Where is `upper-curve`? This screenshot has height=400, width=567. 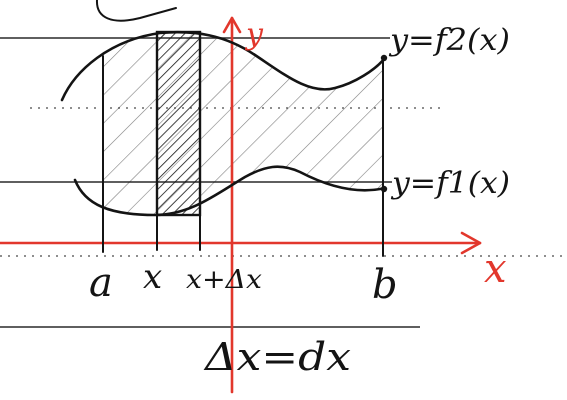 upper-curve is located at coordinates (223, 66).